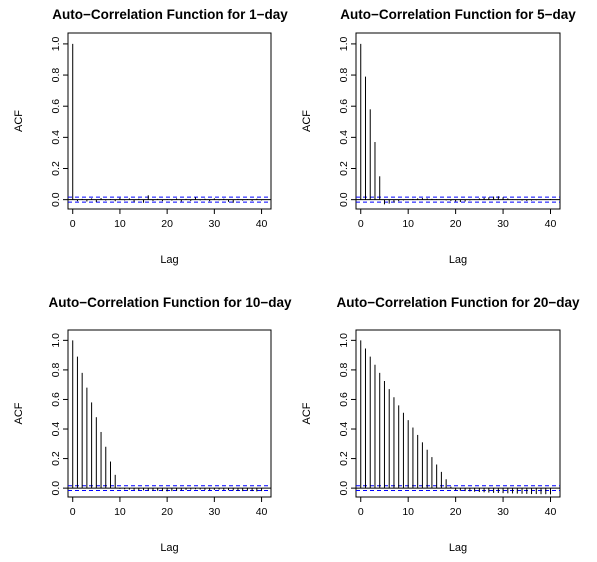 This screenshot has height=562, width=597. I want to click on chart-title: Auto−Correlation Function for 10−day, so click(170, 302).